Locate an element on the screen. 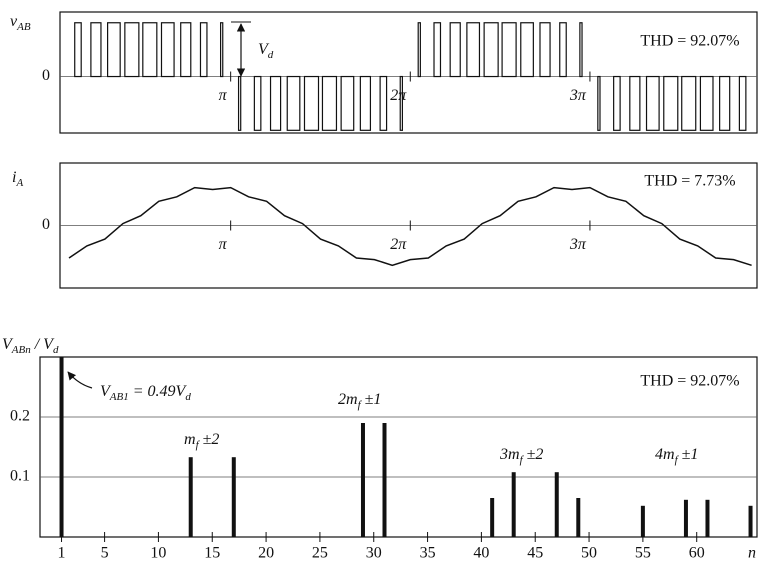 This screenshot has height=571, width=775. y-axis-label: VABn / Vd is located at coordinates (30, 346).